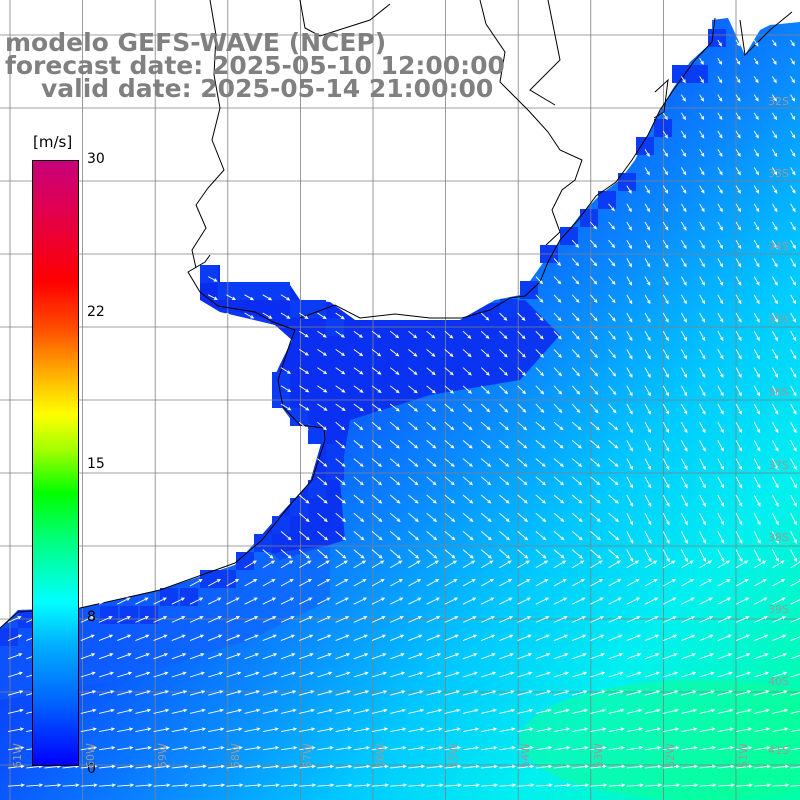  Describe the element at coordinates (96, 464) in the screenshot. I see `colorbar-tick-label: 15` at that location.